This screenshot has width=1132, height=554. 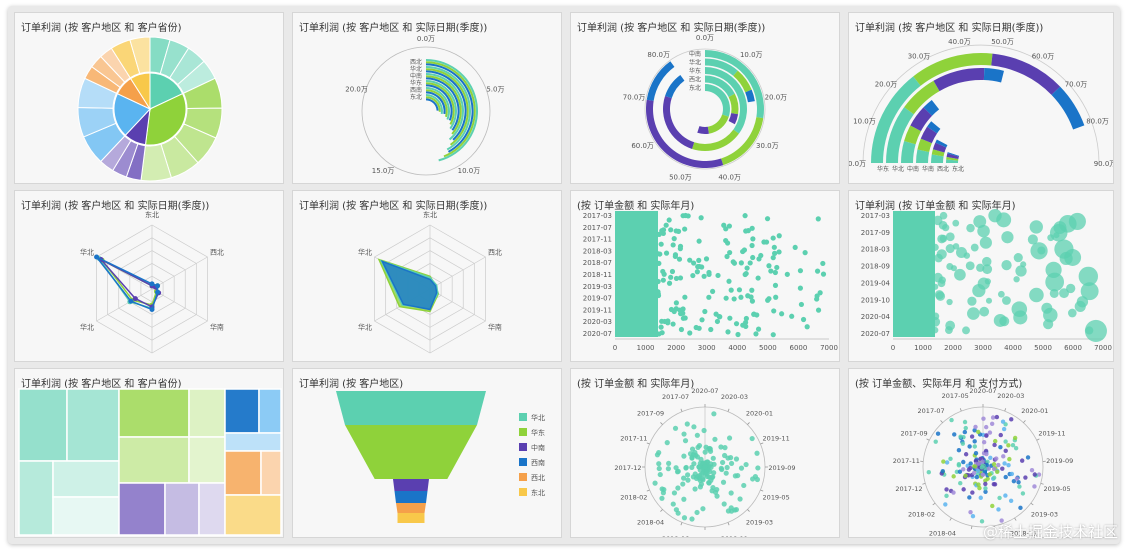 What do you see at coordinates (427, 276) in the screenshot?
I see `radar-area-chart: 东北西北华南西南华北华北` at bounding box center [427, 276].